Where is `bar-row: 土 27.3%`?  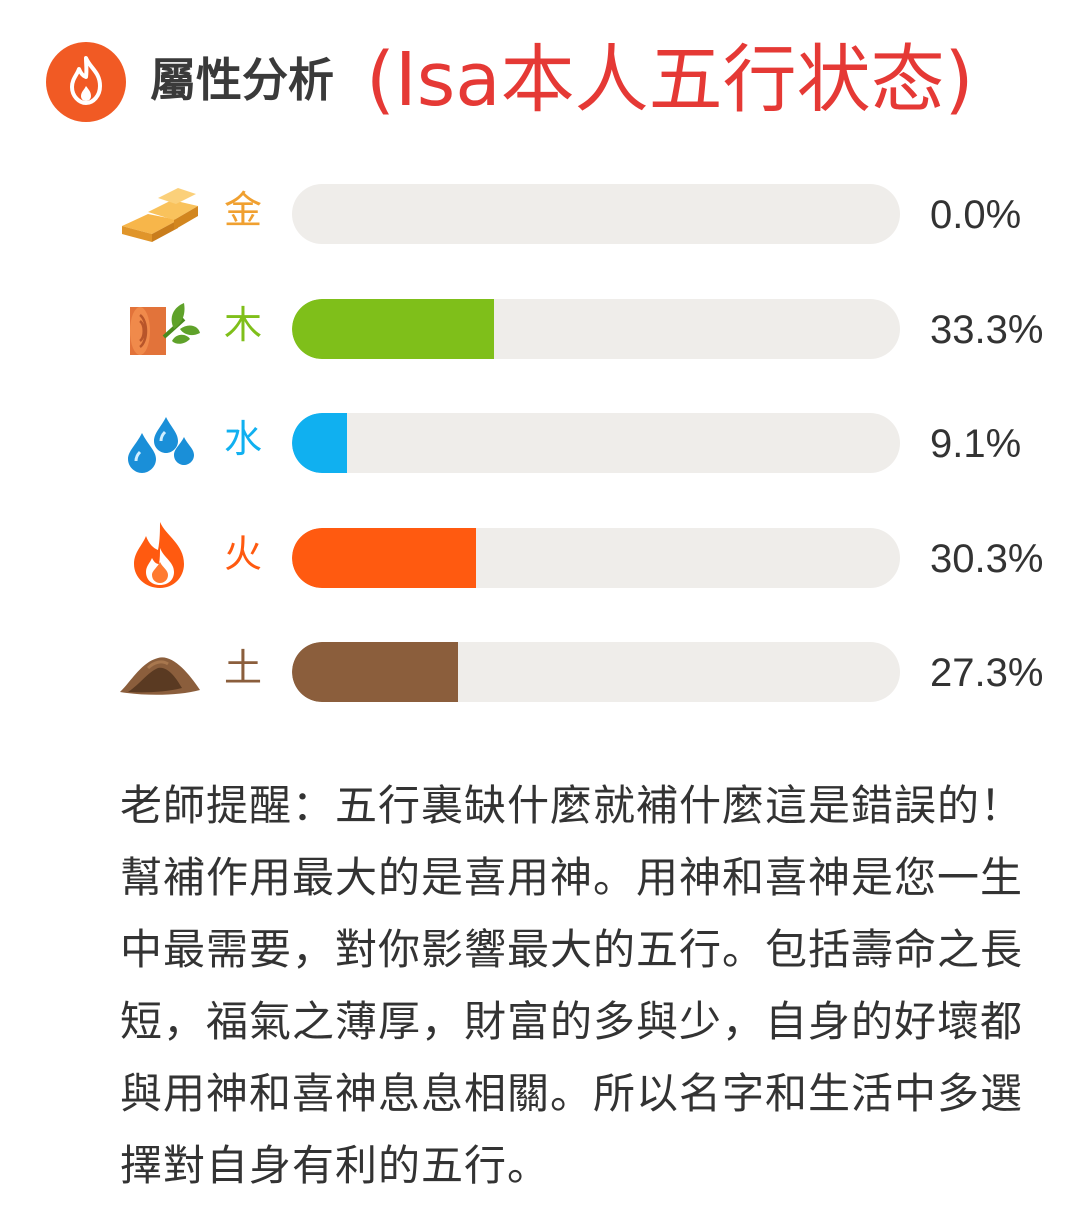 bar-row: 土 27.3% is located at coordinates (540, 668).